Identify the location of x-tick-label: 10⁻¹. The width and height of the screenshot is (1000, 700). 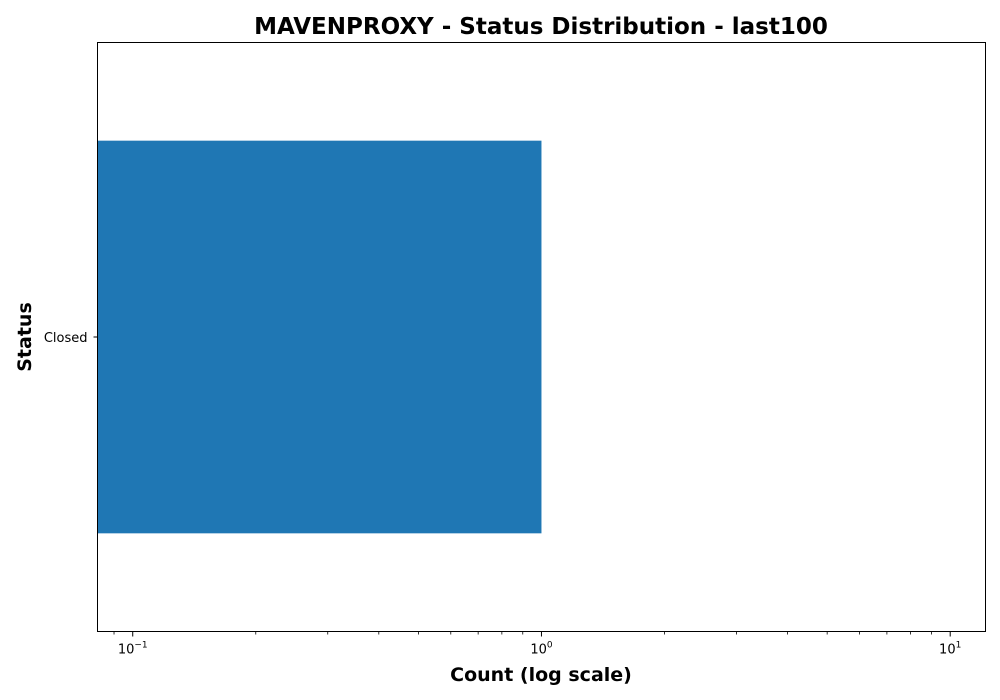
(133, 649).